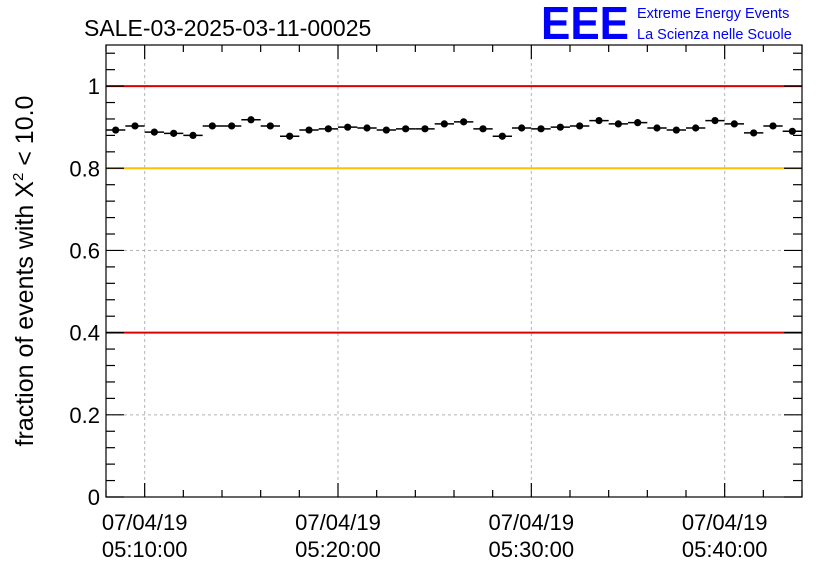 This screenshot has height=572, width=836. Describe the element at coordinates (714, 35) in the screenshot. I see `eee-logo-line2: La Scienza nelle Scuole` at that location.